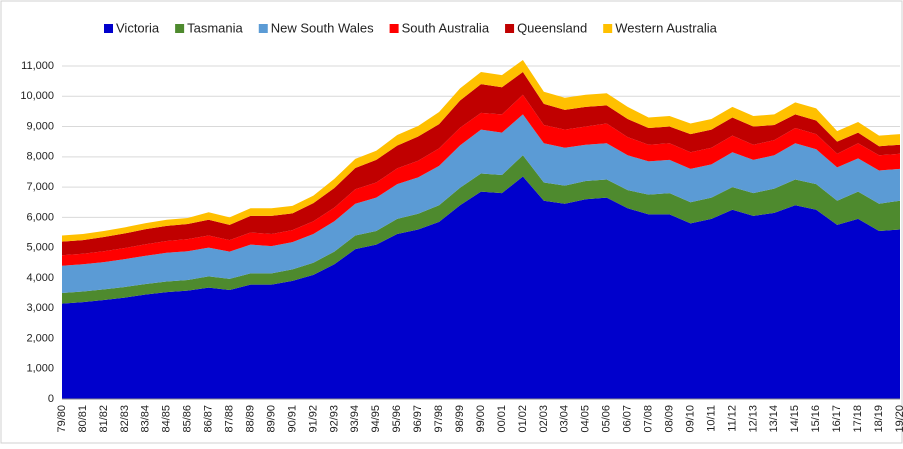 The width and height of the screenshot is (903, 449). What do you see at coordinates (40, 278) in the screenshot?
I see `y-tick-label: 4,000` at bounding box center [40, 278].